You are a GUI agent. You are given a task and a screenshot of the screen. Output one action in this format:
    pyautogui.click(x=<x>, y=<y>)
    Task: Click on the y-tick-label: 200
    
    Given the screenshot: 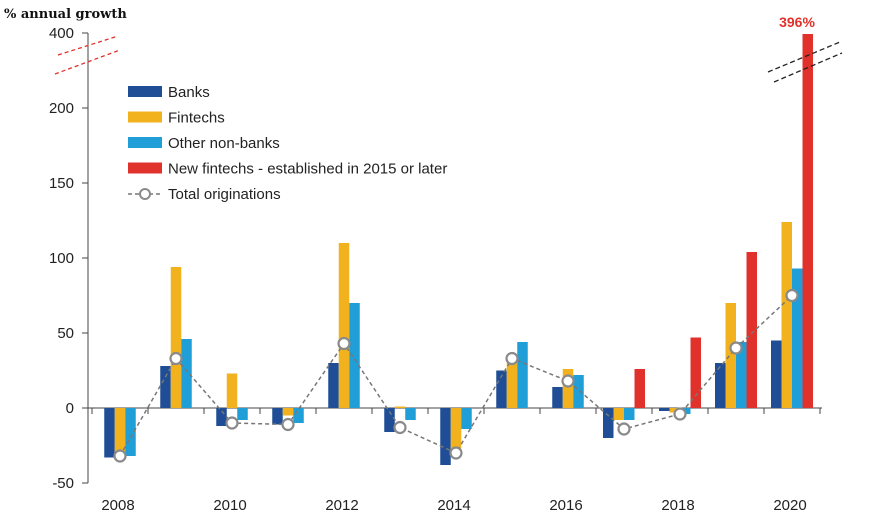 What is the action you would take?
    pyautogui.click(x=61, y=108)
    